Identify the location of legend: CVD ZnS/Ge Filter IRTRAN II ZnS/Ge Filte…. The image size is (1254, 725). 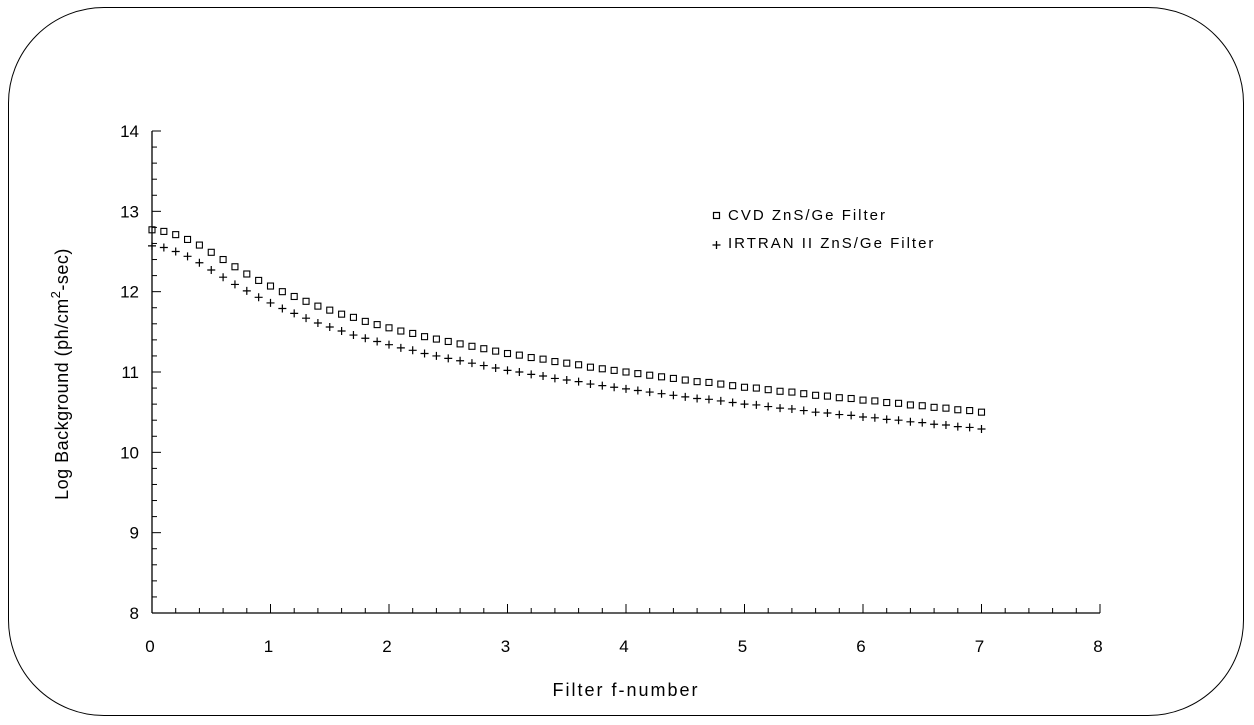
(822, 229).